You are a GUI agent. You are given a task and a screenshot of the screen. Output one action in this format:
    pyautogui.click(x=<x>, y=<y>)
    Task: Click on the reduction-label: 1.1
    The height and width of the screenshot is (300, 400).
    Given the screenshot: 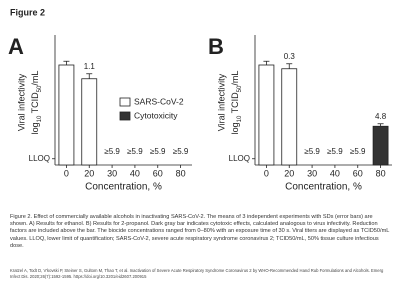 What is the action you would take?
    pyautogui.click(x=90, y=66)
    